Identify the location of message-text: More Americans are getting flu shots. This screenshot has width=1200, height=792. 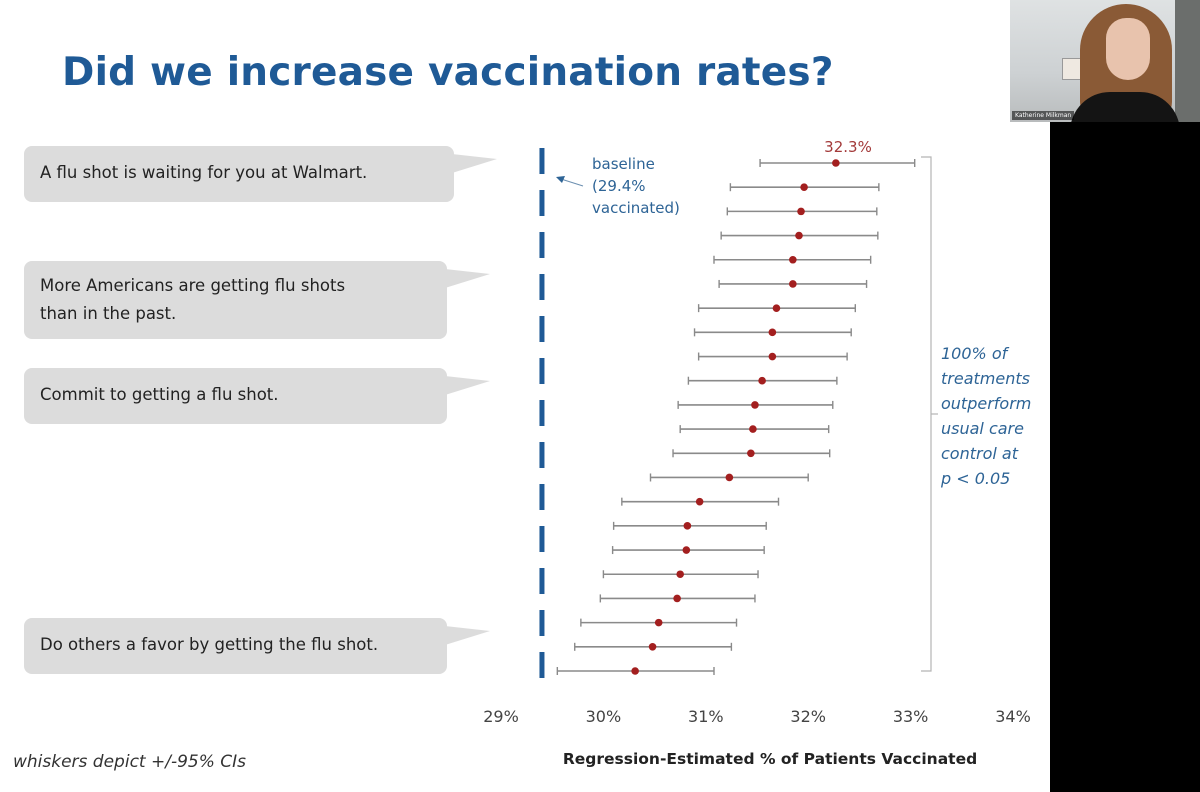
(193, 285).